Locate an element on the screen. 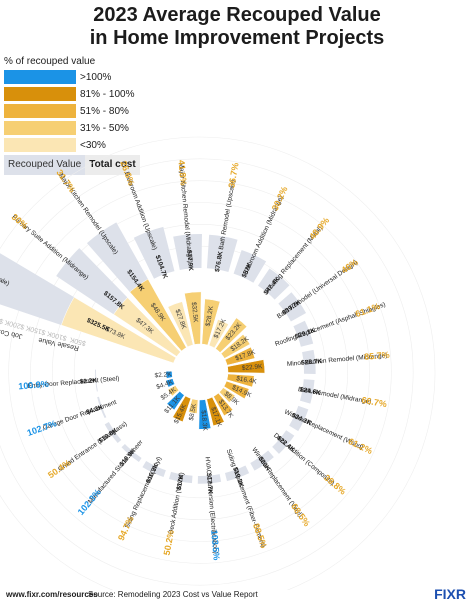 Image resolution: width=474 pixels, height=605 pixels. roi-label: 94.7% is located at coordinates (126, 528).